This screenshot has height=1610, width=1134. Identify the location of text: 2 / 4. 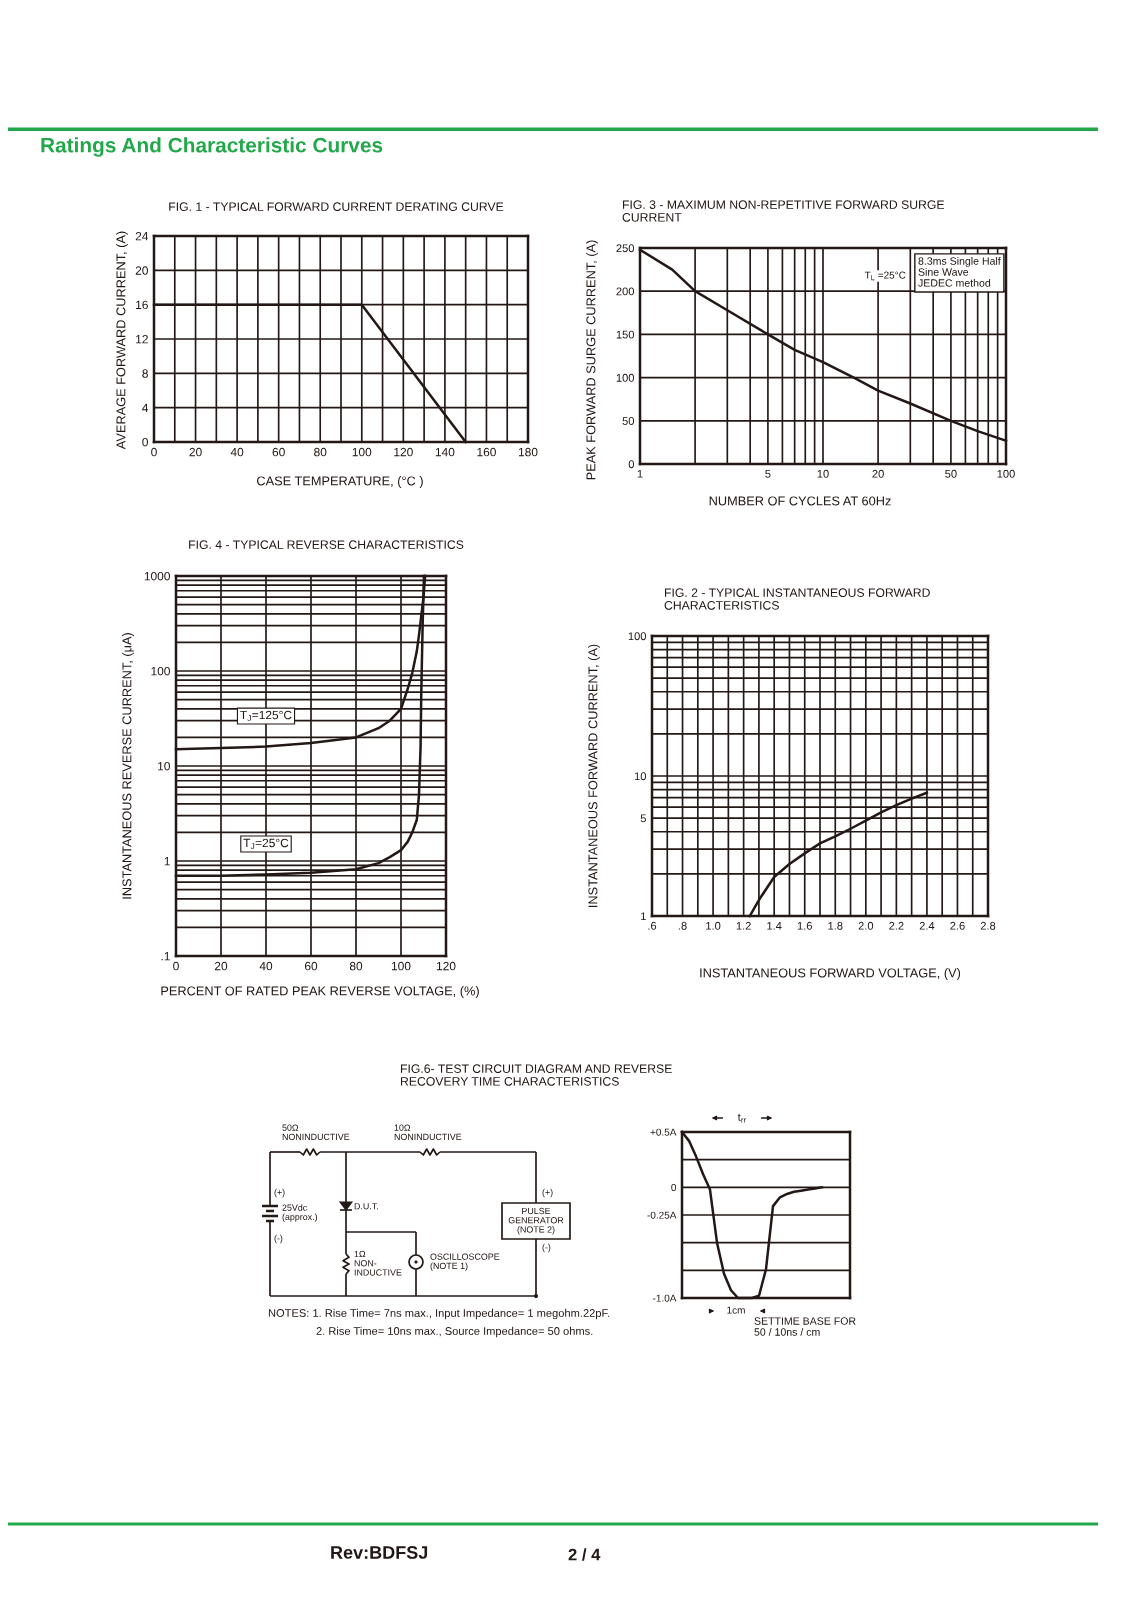
(584, 1554).